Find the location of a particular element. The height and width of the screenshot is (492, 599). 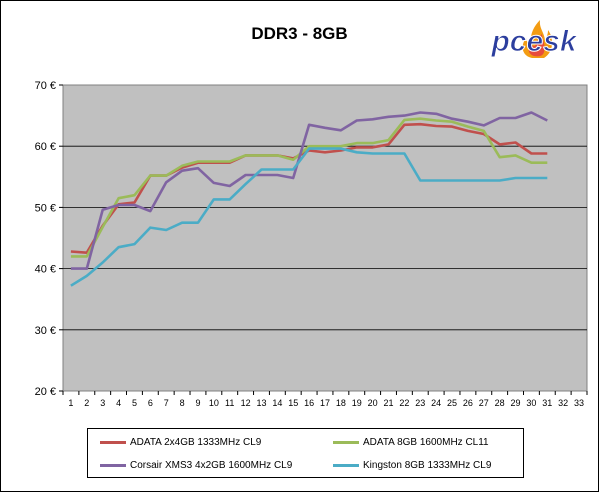

x-tick-label: 10 is located at coordinates (214, 403).